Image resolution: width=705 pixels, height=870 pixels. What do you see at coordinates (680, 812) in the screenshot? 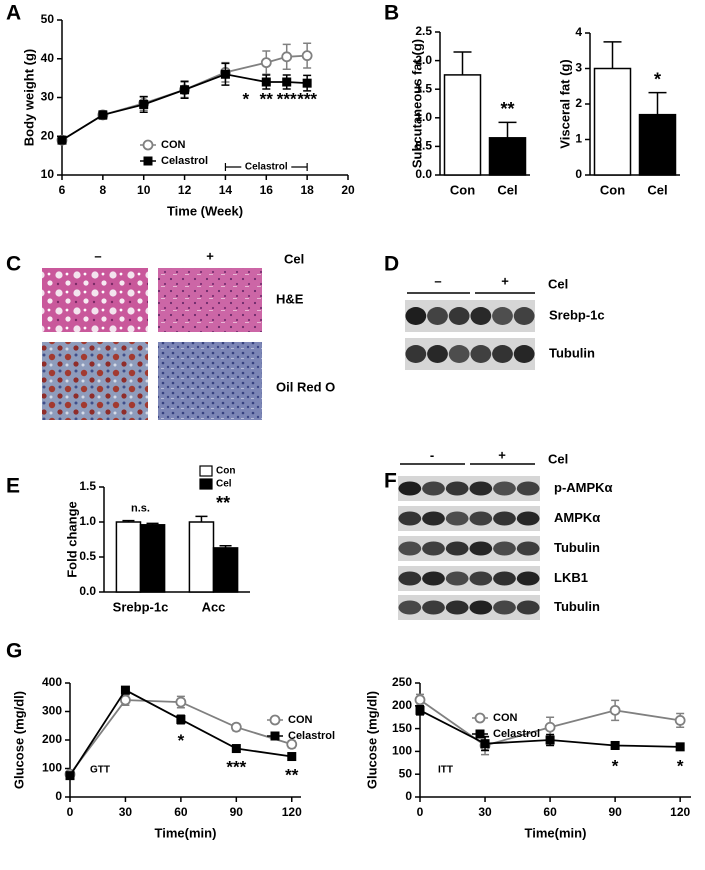
I see `x-tick-label: 120` at bounding box center [680, 812].